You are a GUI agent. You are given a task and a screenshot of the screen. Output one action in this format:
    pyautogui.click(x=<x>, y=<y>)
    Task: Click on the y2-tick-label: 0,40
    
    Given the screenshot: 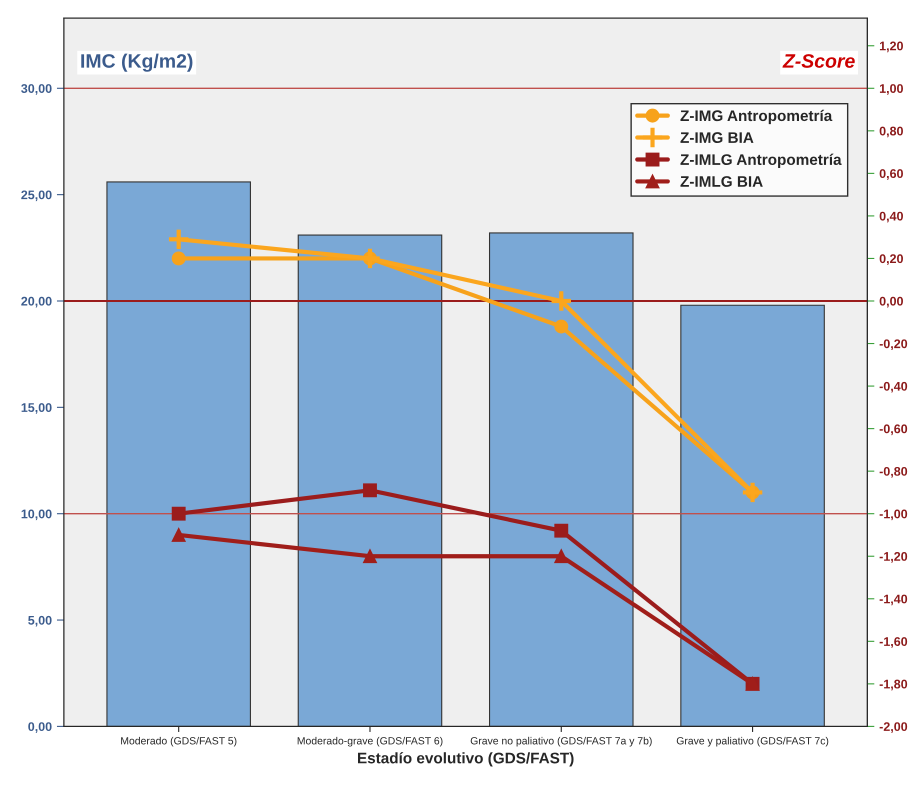 What is the action you would take?
    pyautogui.click(x=891, y=217)
    